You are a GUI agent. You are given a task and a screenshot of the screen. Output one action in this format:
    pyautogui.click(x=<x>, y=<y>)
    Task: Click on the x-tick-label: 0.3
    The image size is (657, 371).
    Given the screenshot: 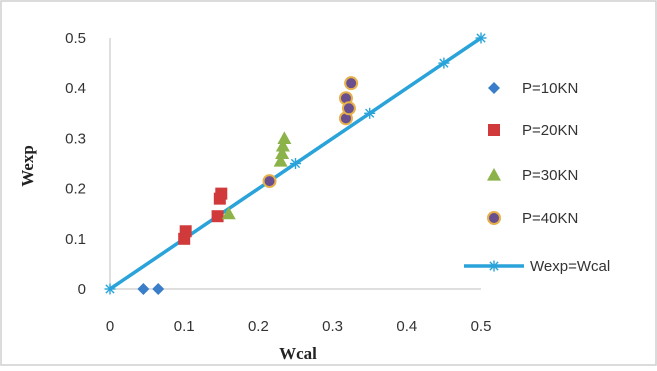 What is the action you would take?
    pyautogui.click(x=332, y=326)
    